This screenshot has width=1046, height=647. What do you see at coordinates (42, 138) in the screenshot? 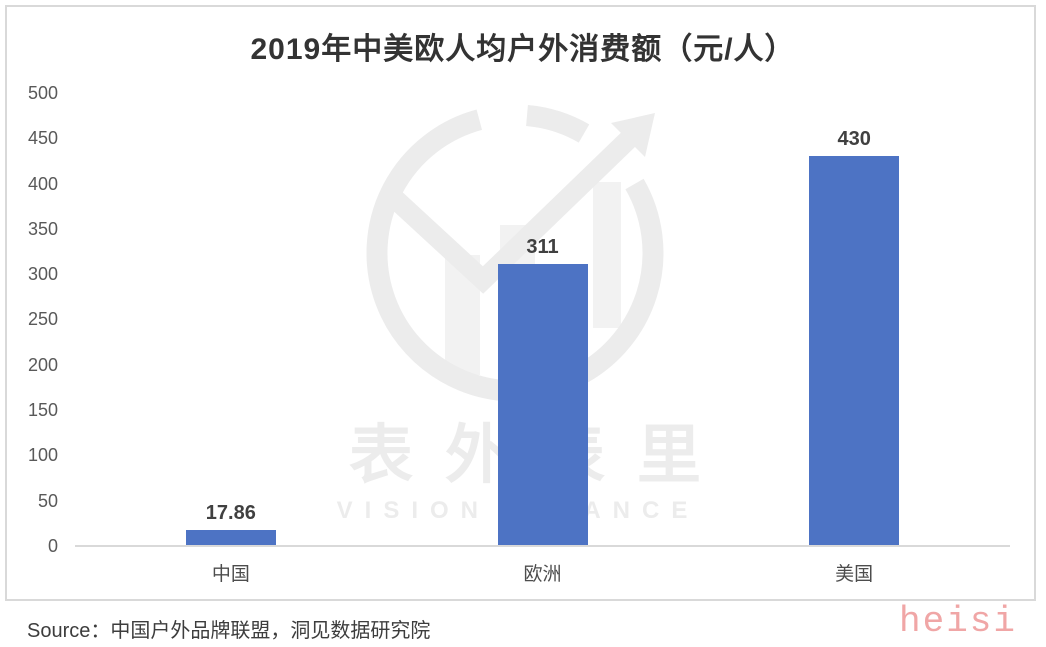
I see `y-tick: 450` at bounding box center [42, 138].